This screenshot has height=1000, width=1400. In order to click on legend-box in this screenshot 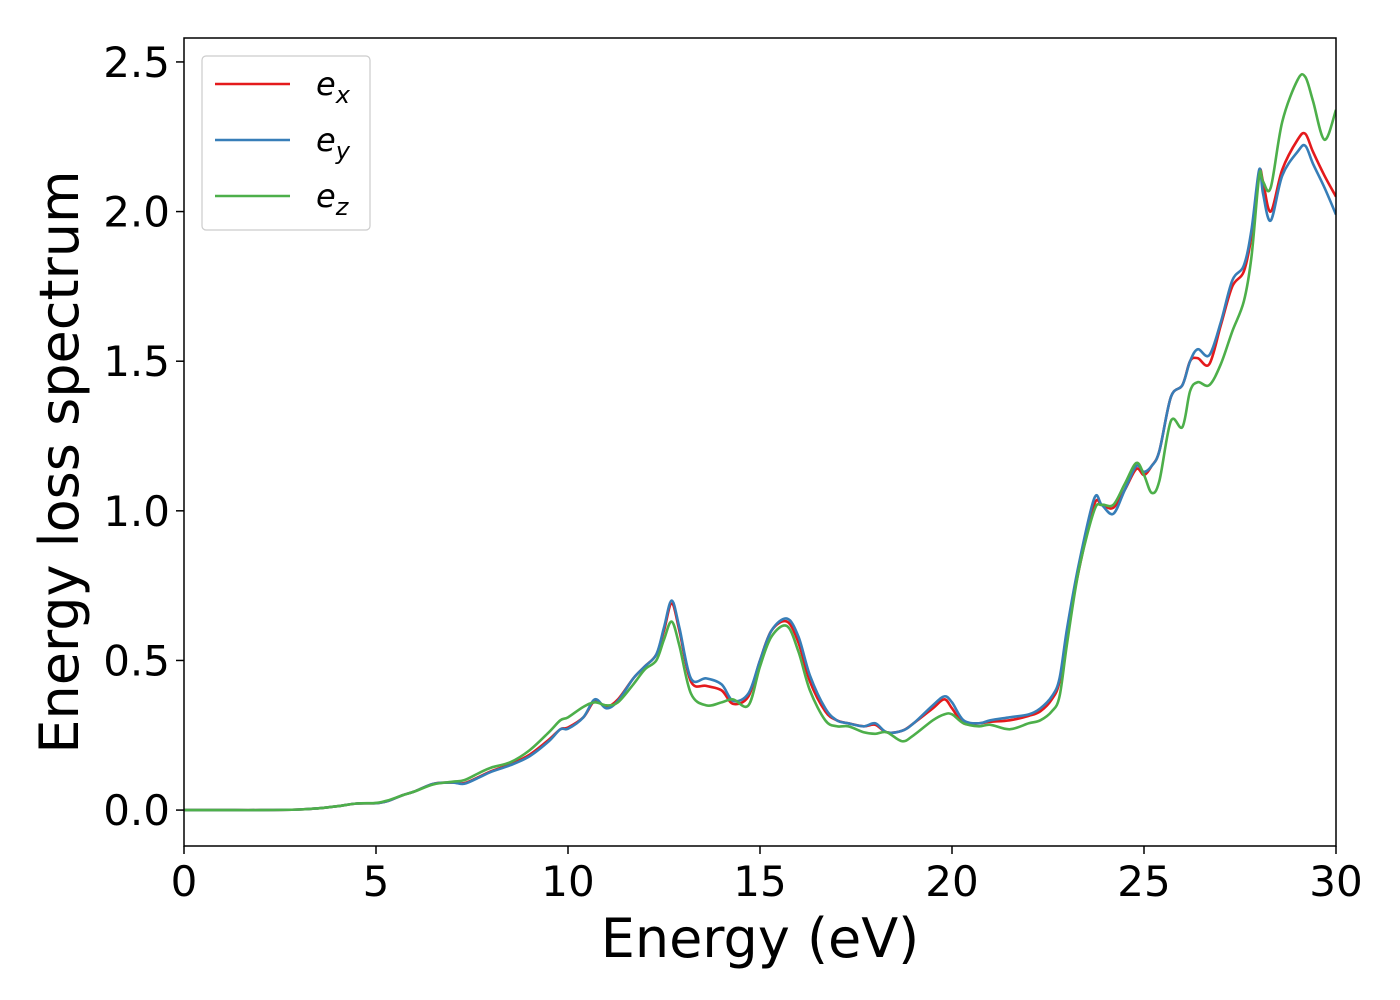, I will do `click(286, 143)`.